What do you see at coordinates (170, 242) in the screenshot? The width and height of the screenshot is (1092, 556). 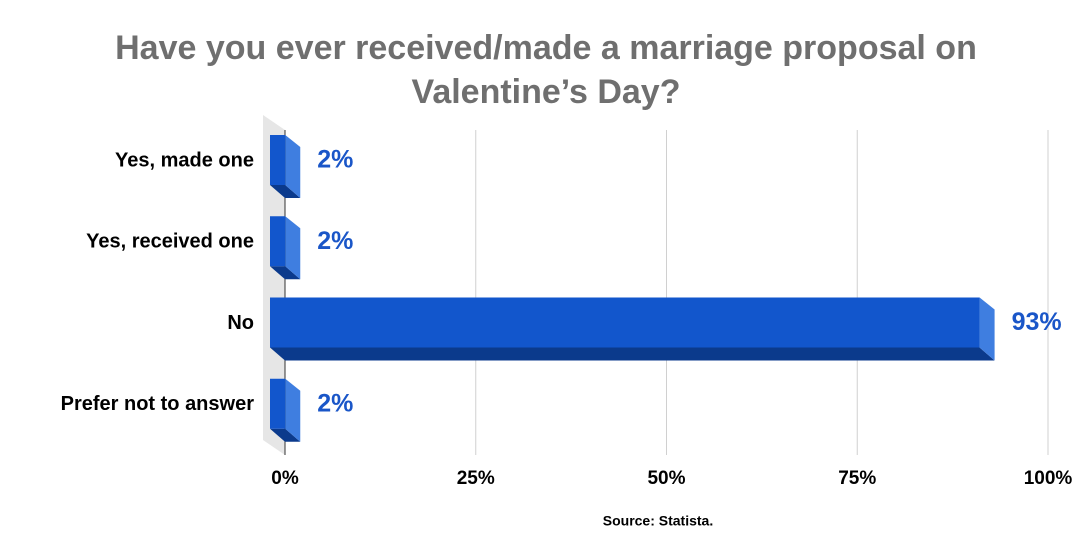 I see `y-tick-label: Yes, received one` at bounding box center [170, 242].